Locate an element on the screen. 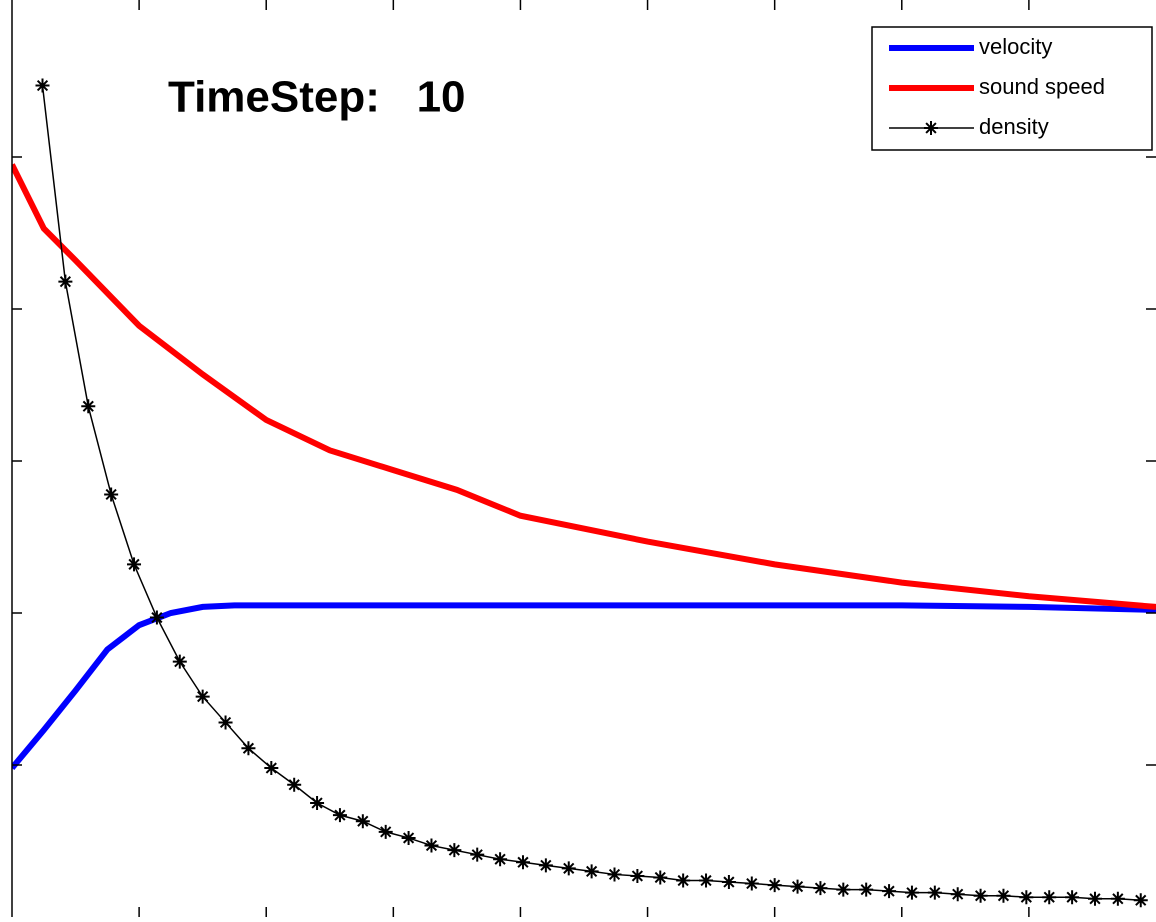 Image resolution: width=1156 pixels, height=922 pixels. legend-label: density is located at coordinates (1014, 126).